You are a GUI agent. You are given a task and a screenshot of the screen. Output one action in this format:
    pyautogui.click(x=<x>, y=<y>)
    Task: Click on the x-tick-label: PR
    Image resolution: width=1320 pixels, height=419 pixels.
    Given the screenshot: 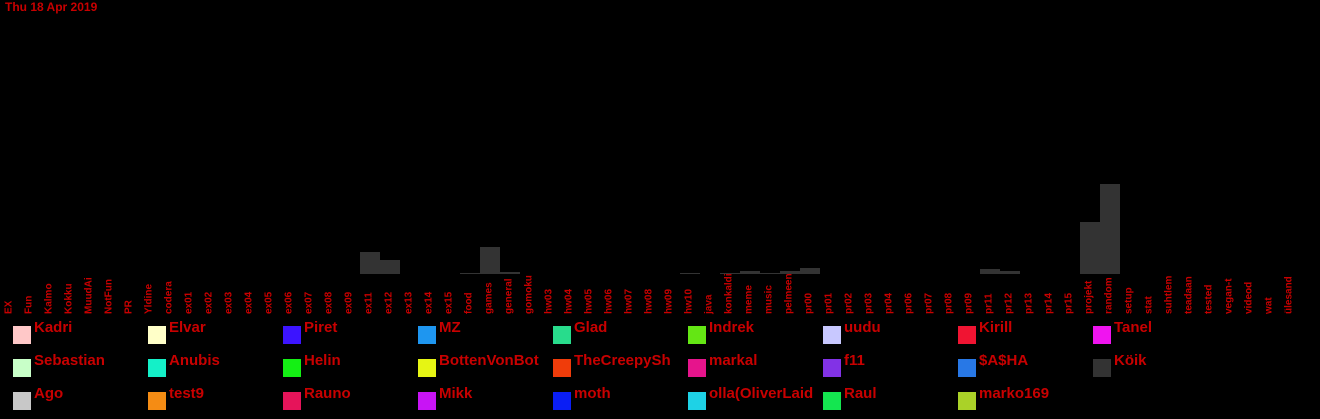 What is the action you would take?
    pyautogui.click(x=129, y=306)
    